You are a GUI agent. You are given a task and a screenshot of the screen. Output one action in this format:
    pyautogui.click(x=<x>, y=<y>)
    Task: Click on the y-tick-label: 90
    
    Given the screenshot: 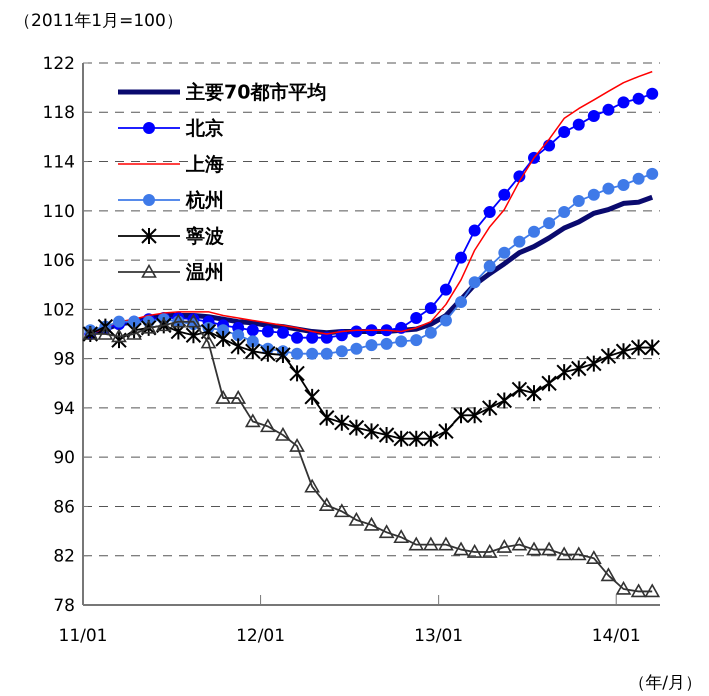 What is the action you would take?
    pyautogui.click(x=64, y=458)
    